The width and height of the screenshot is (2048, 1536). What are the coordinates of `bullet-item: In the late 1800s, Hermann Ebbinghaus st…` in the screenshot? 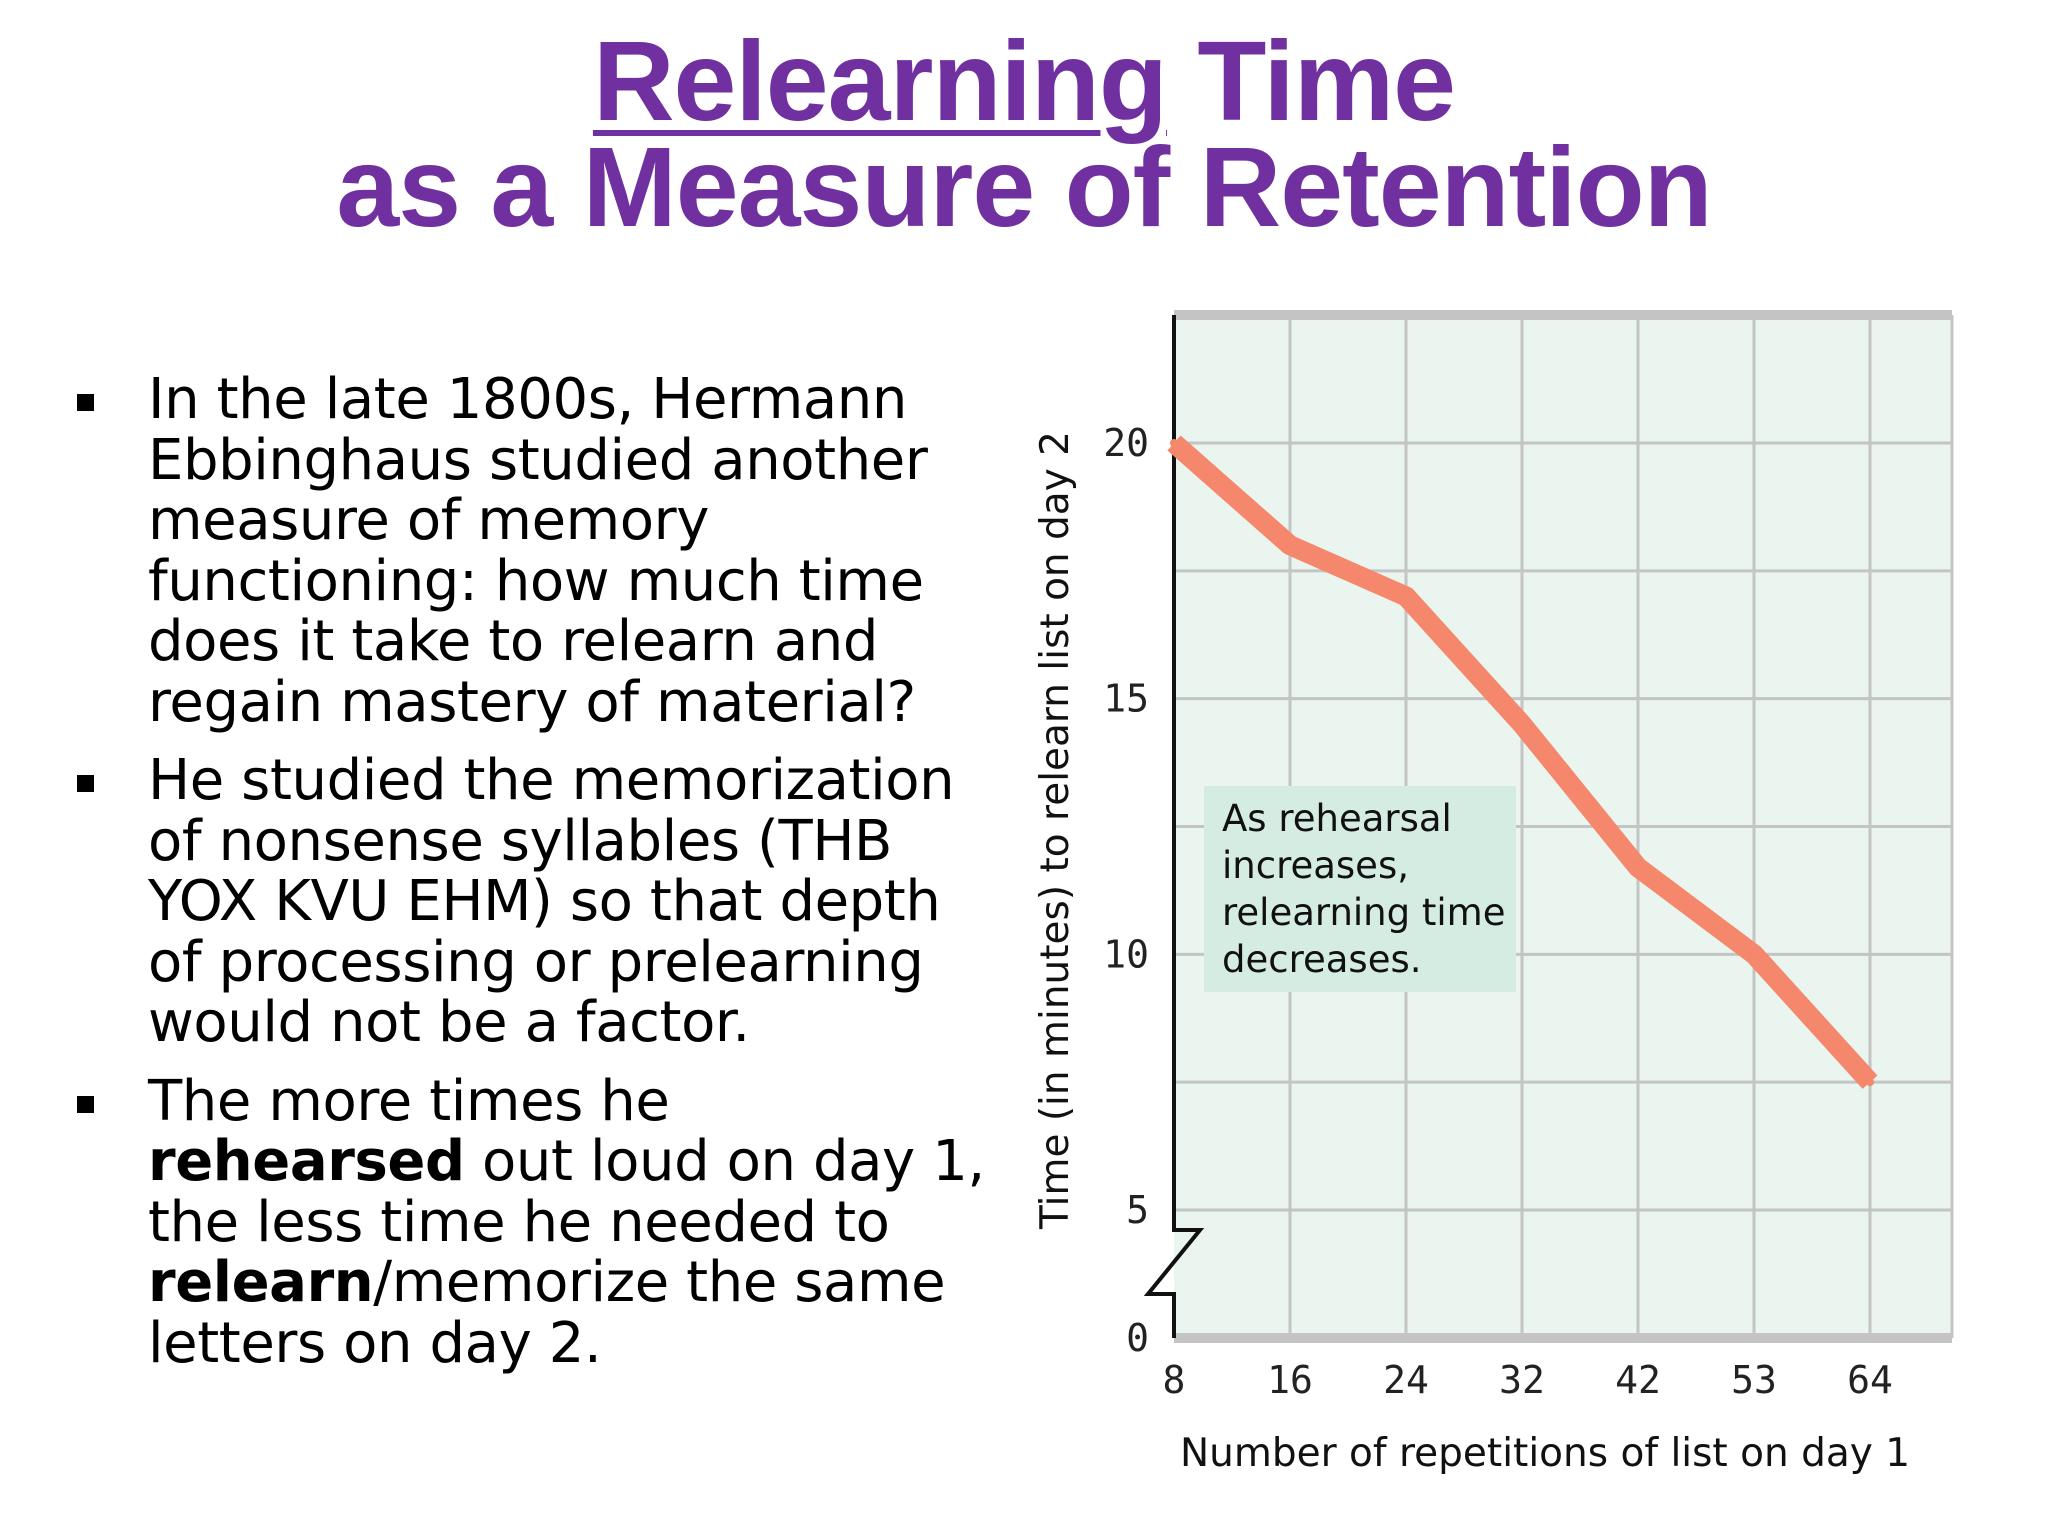 It's located at (535, 551).